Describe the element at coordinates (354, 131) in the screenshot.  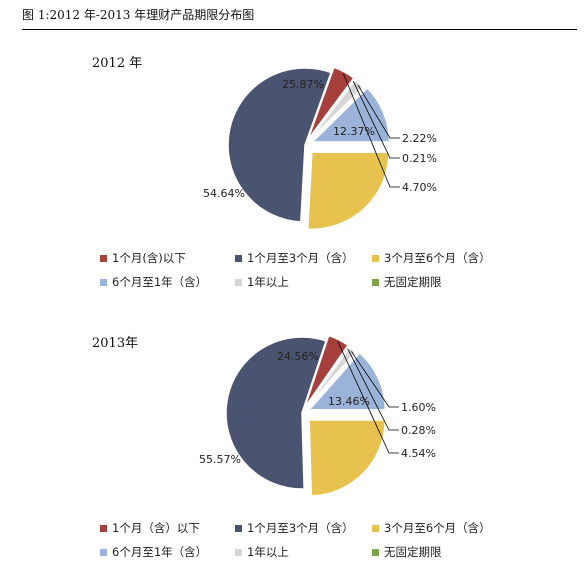
I see `data-label-m6to1y: 12.37%` at that location.